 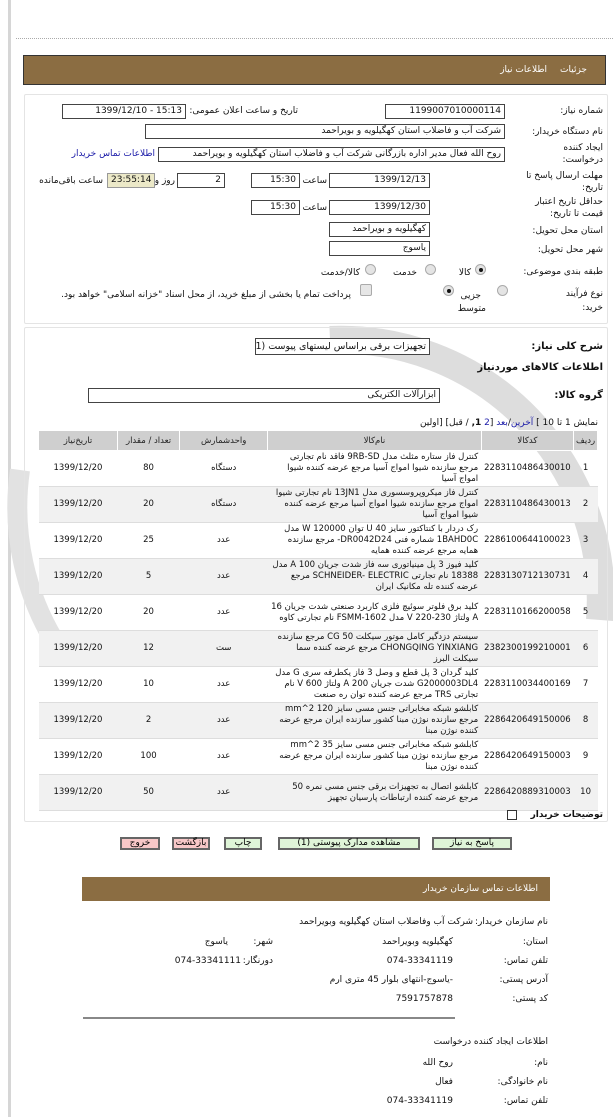 What do you see at coordinates (201, 180) in the screenshot?
I see `days-field: 2` at bounding box center [201, 180].